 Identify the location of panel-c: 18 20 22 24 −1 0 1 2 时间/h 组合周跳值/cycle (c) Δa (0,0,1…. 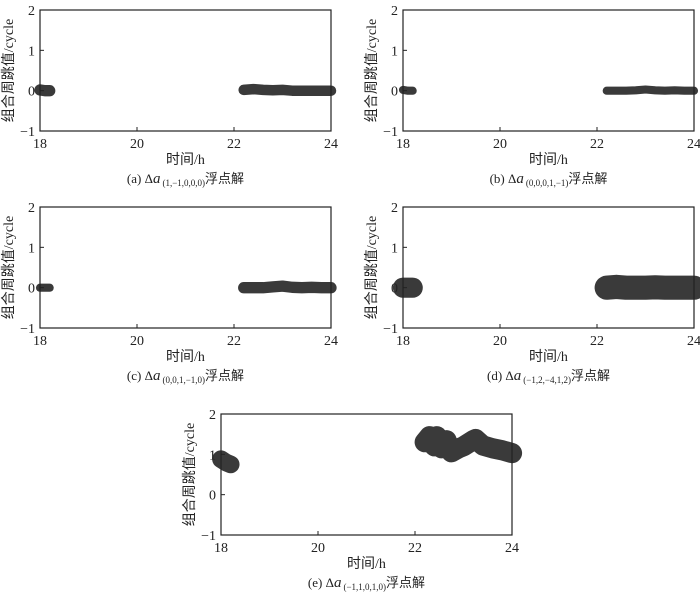
(169, 293).